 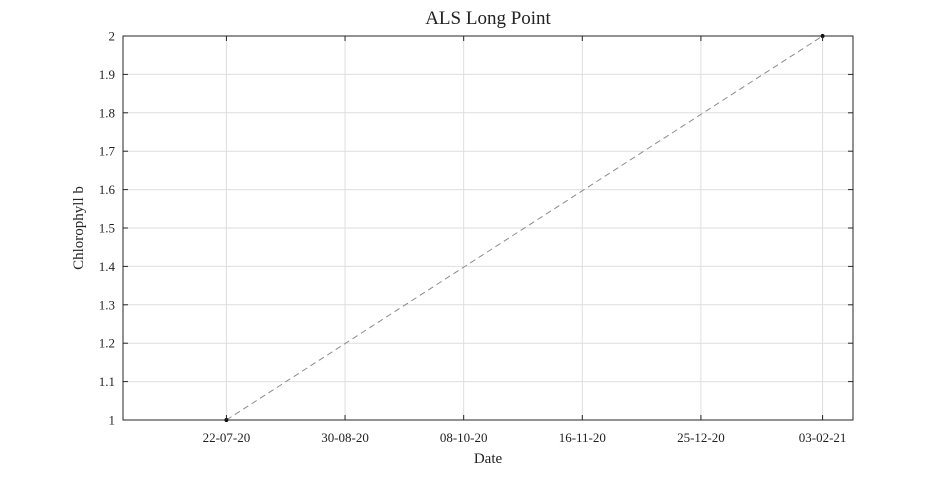 I want to click on x-tick-label: 03-02-21, so click(x=823, y=437).